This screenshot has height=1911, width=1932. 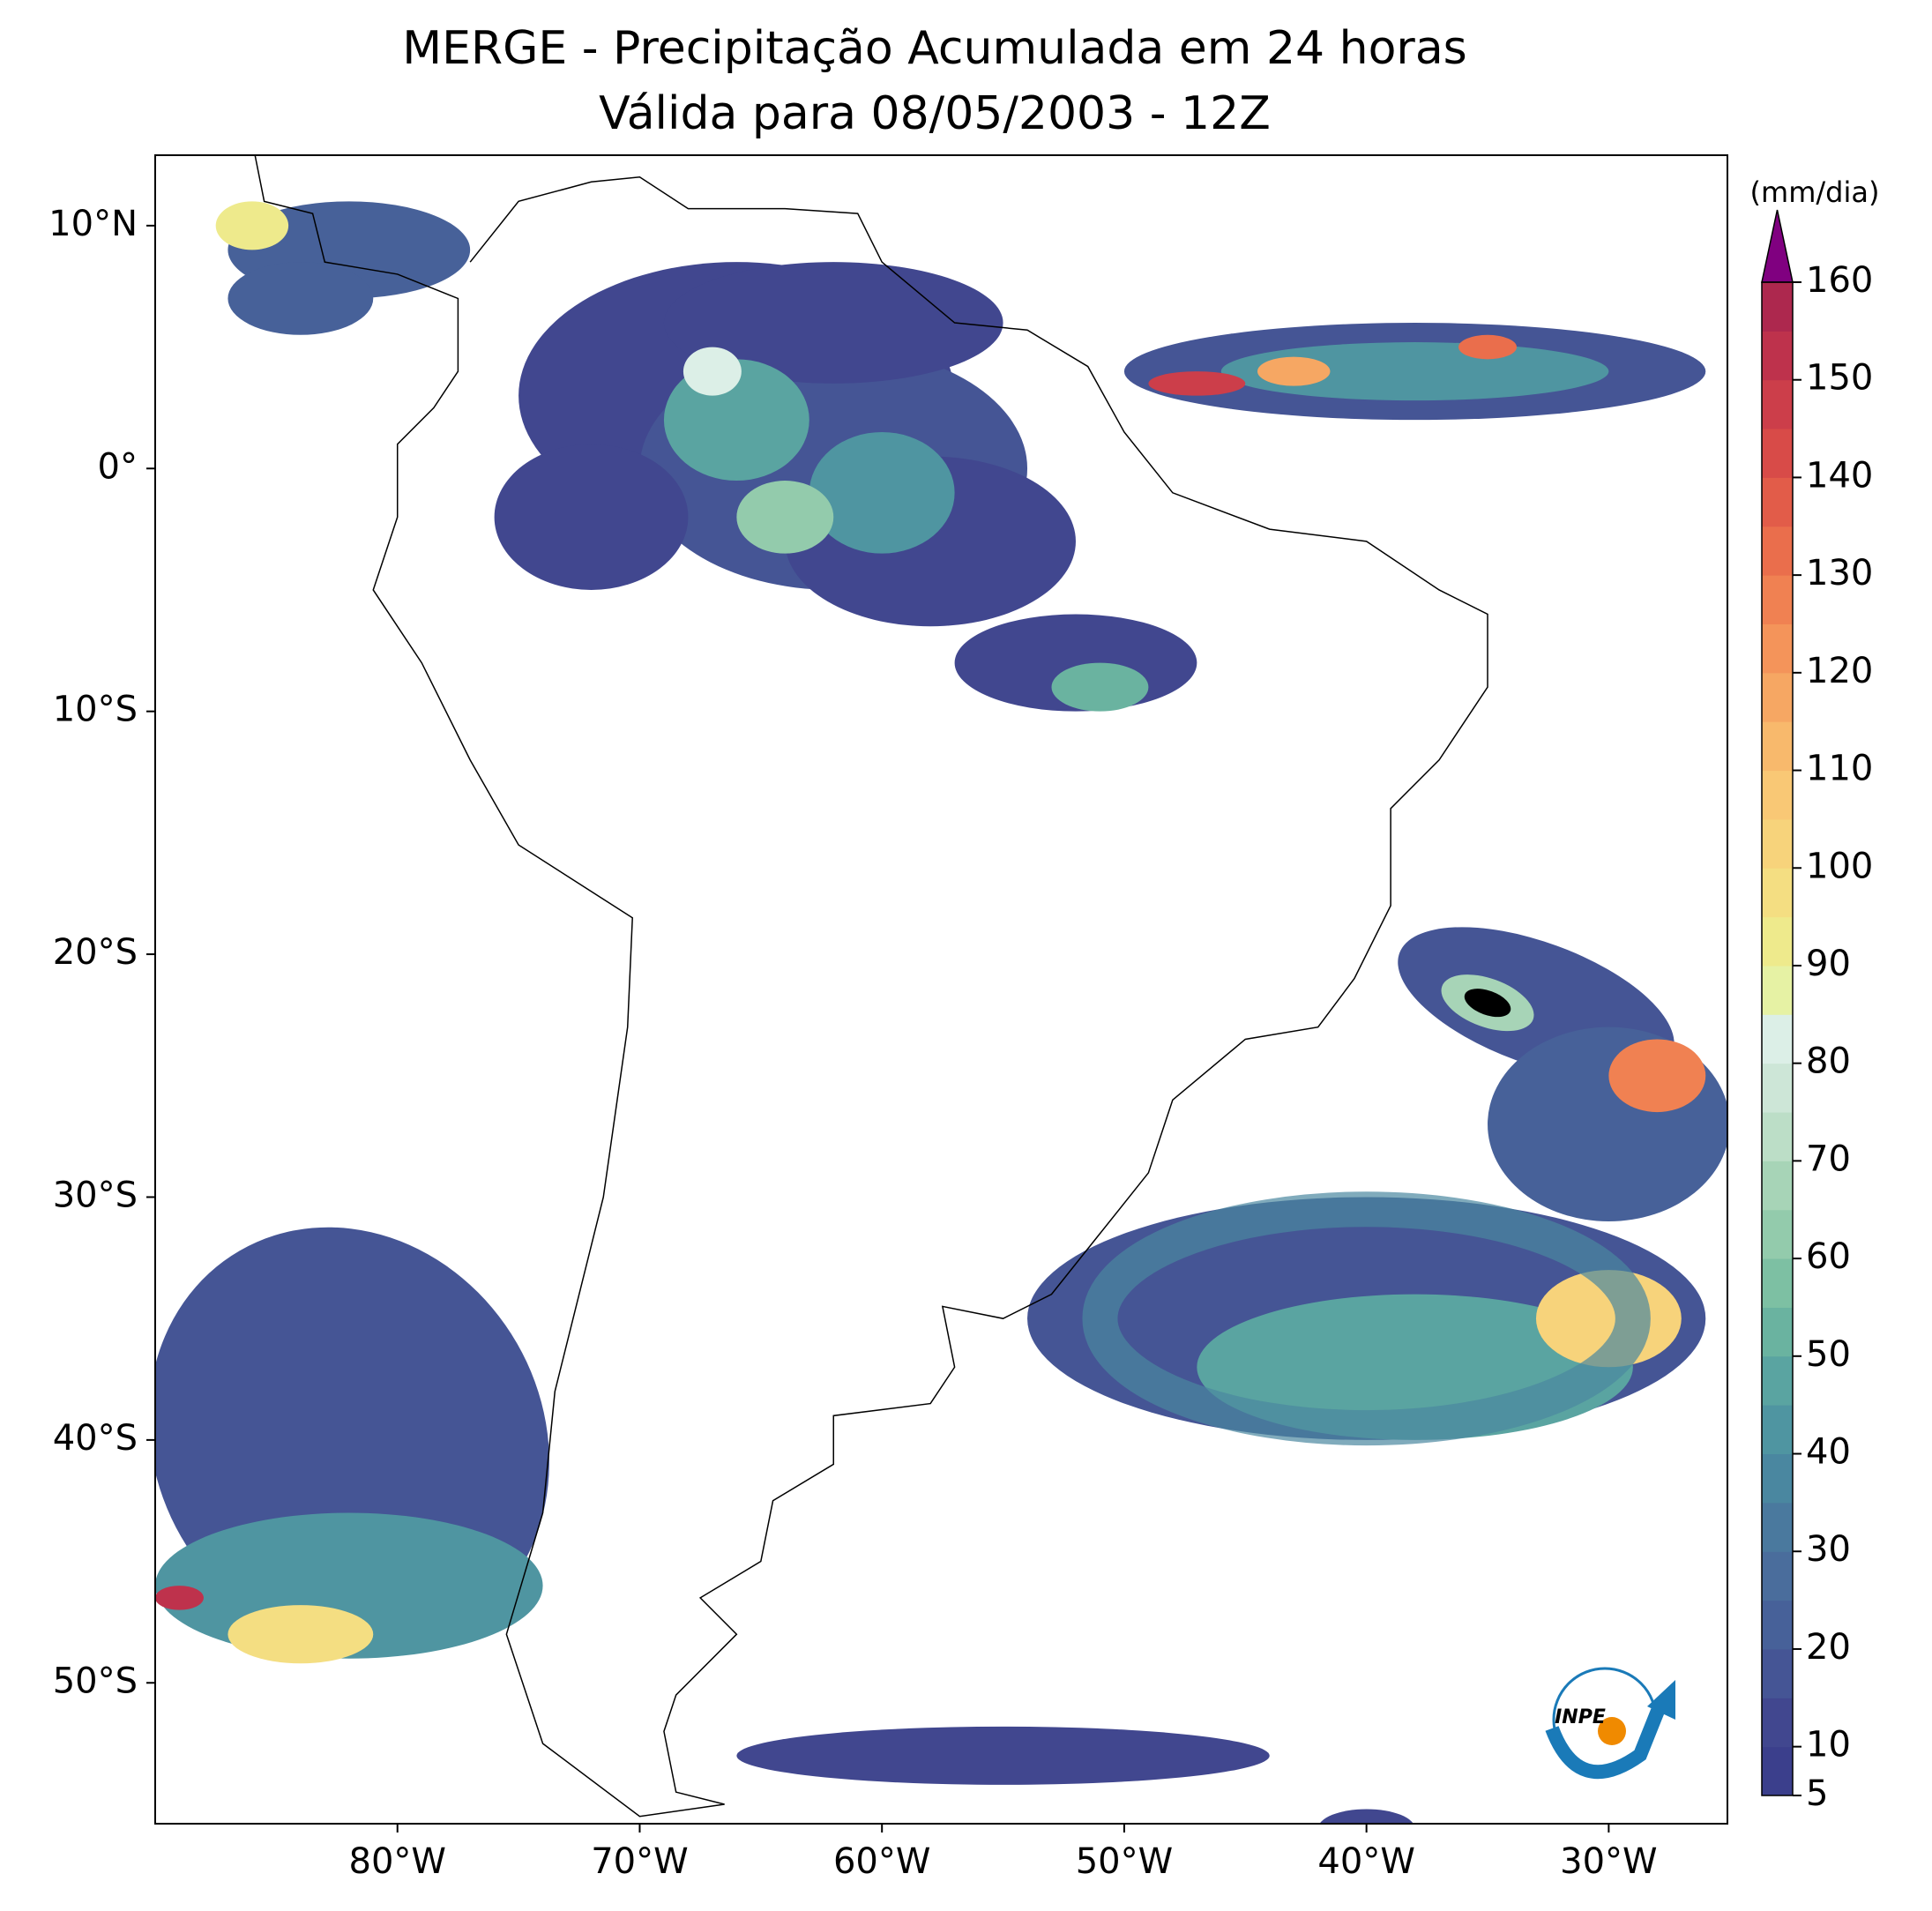 I want to click on logo-text: INPE, so click(x=1580, y=1717).